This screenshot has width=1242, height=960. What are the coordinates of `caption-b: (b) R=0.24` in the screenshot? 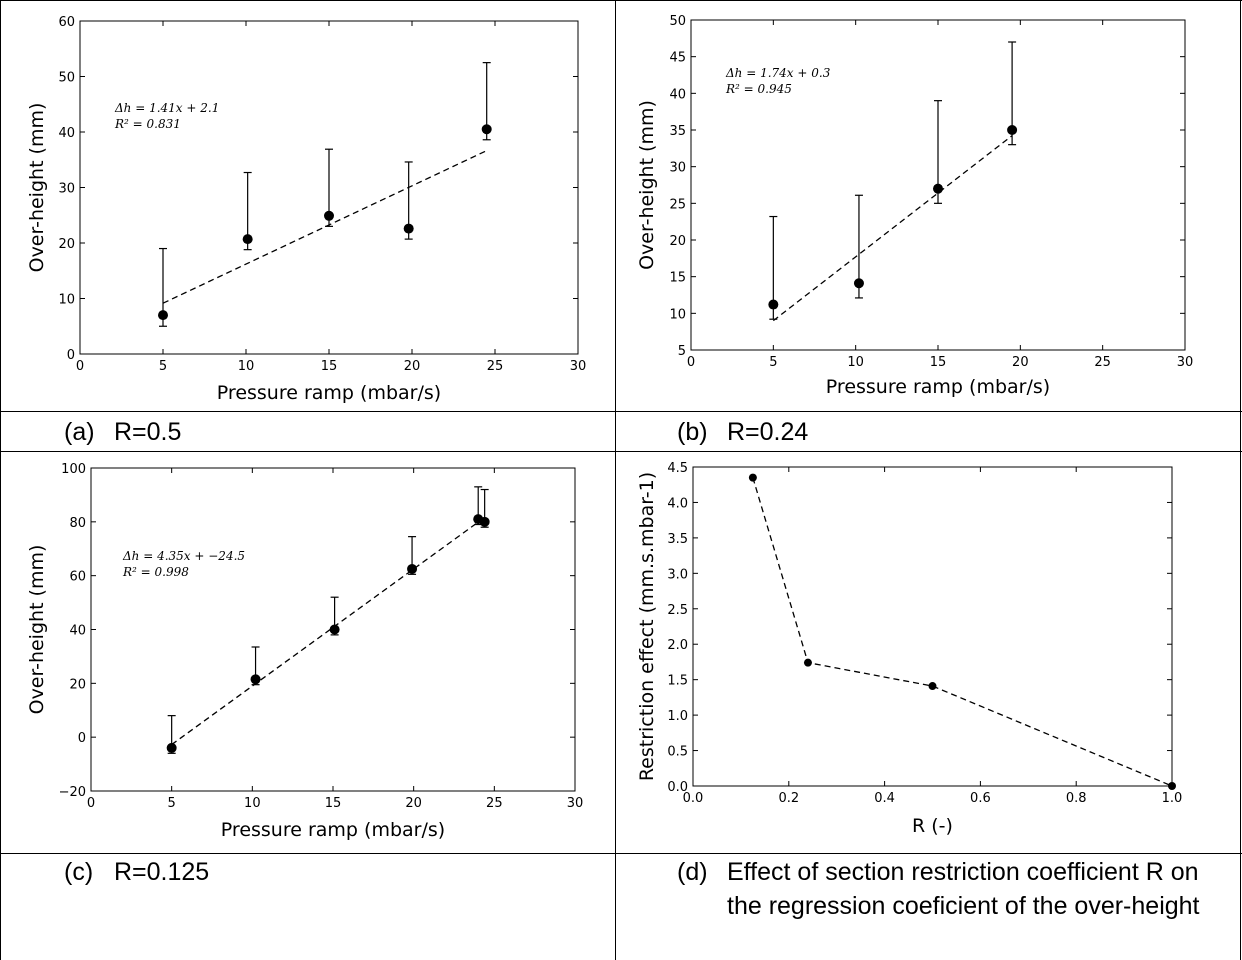 It's located at (942, 432).